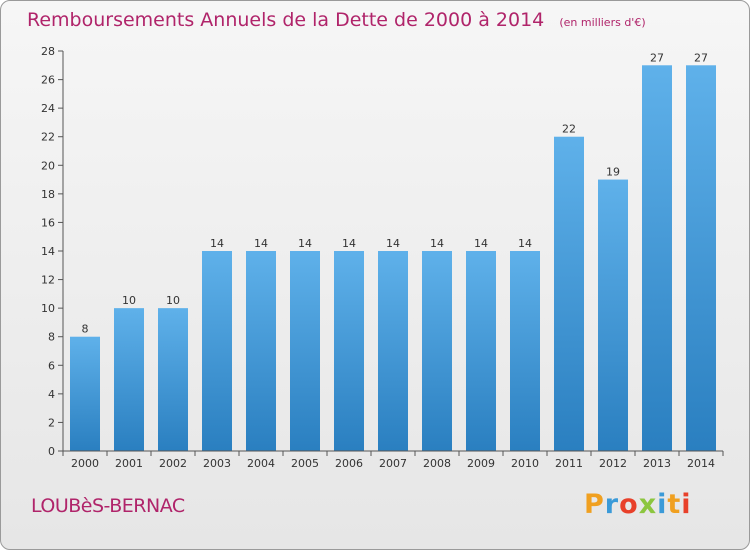  What do you see at coordinates (261, 463) in the screenshot?
I see `x-tick-label-2004: 2004` at bounding box center [261, 463].